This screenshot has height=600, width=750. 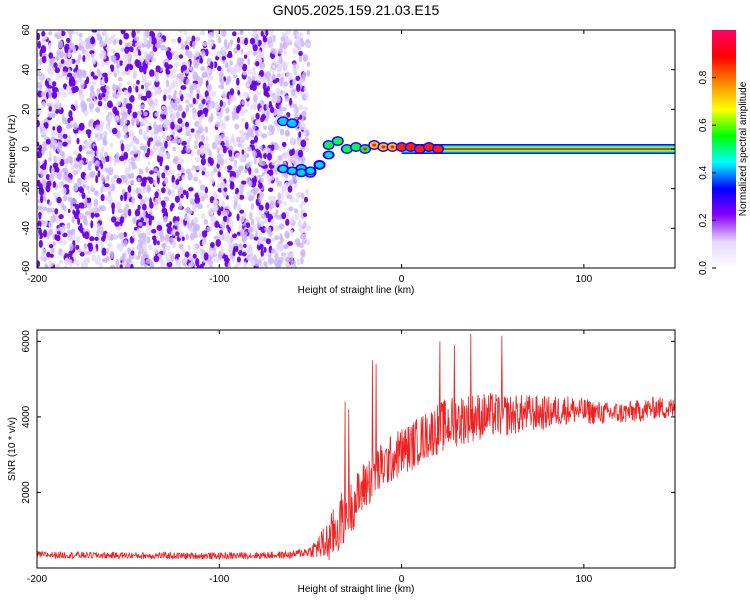 I want to click on signal-blob-core, so click(x=410, y=147).